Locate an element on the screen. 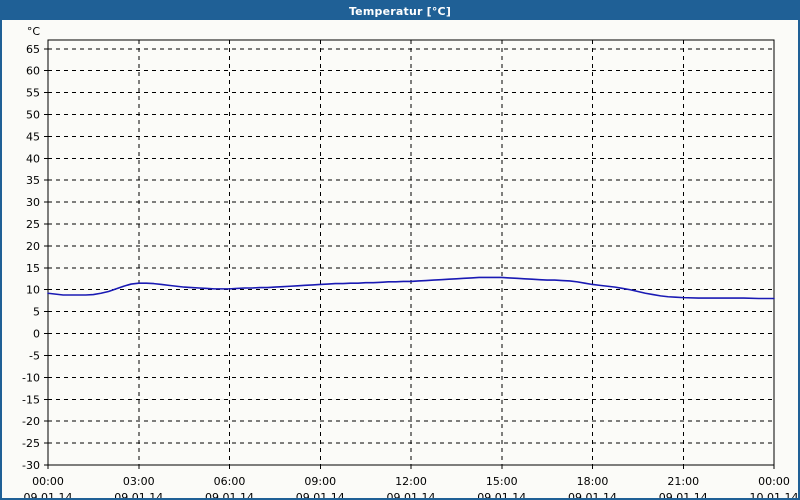  y-tick-label: 35 is located at coordinates (33, 180).